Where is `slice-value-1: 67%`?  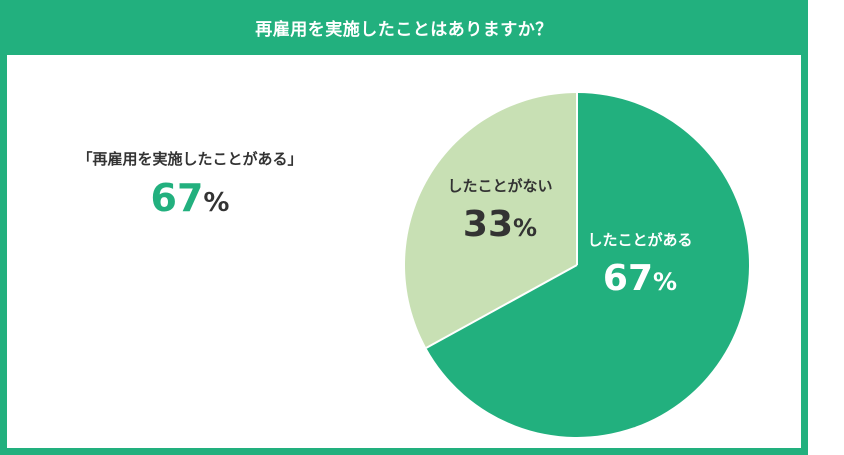 slice-value-1: 67% is located at coordinates (640, 278).